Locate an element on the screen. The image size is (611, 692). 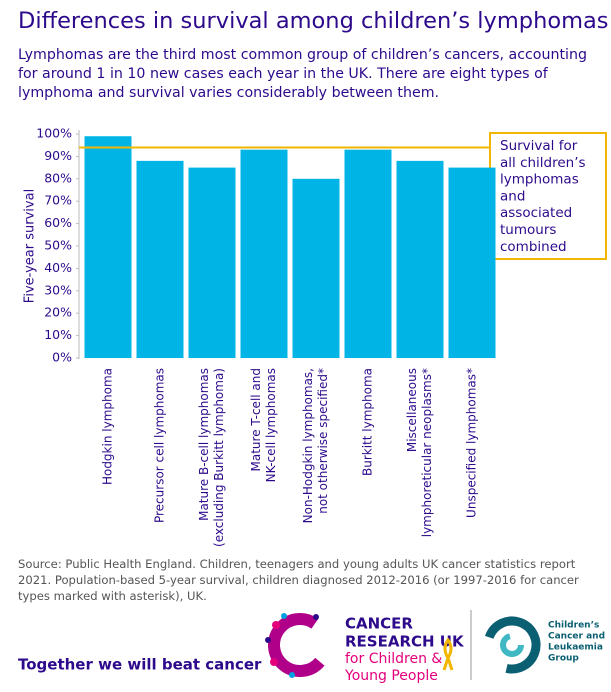
annotation-text: Survival for is located at coordinates (539, 146).